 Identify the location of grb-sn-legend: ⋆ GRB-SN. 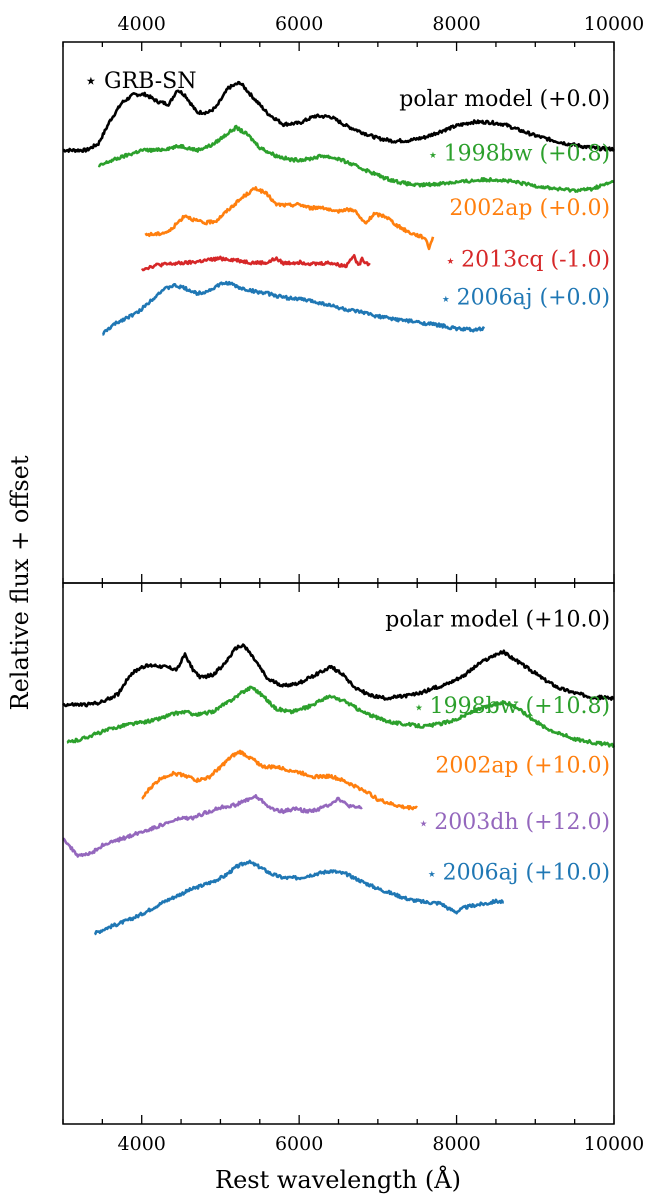
(140, 81).